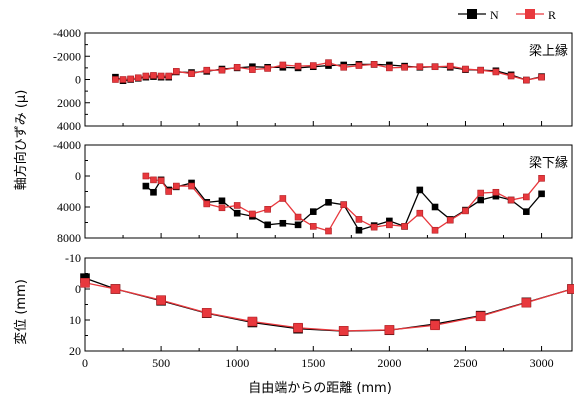 The height and width of the screenshot is (399, 574). Describe the element at coordinates (21, 140) in the screenshot. I see `y-axis-label-strain: 軸方向ひずみ (μ)` at that location.